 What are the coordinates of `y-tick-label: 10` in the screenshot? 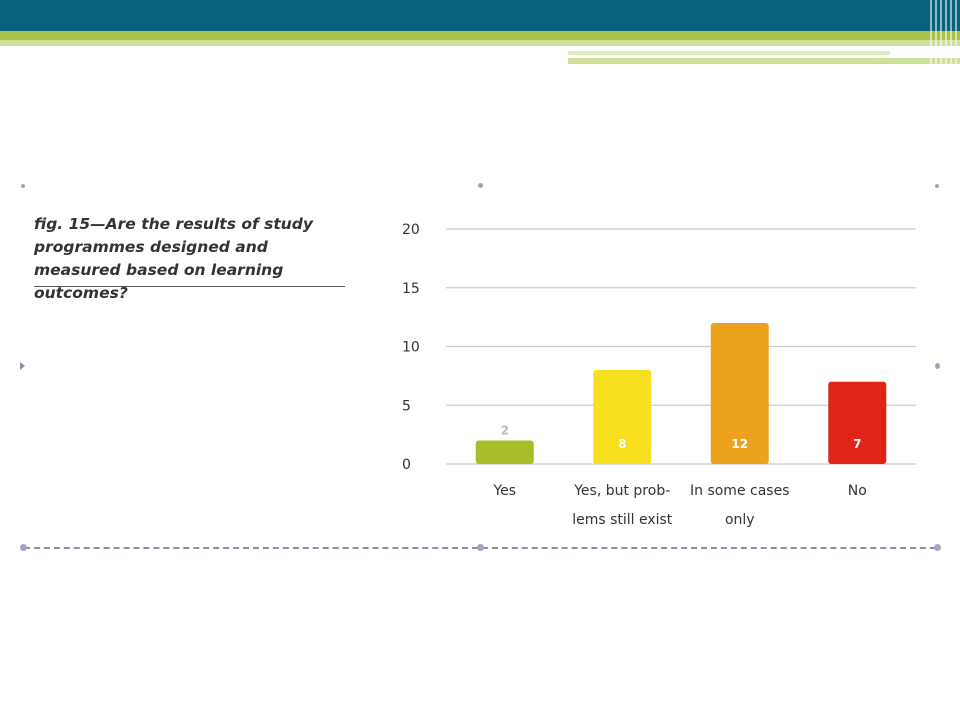 It's located at (411, 348).